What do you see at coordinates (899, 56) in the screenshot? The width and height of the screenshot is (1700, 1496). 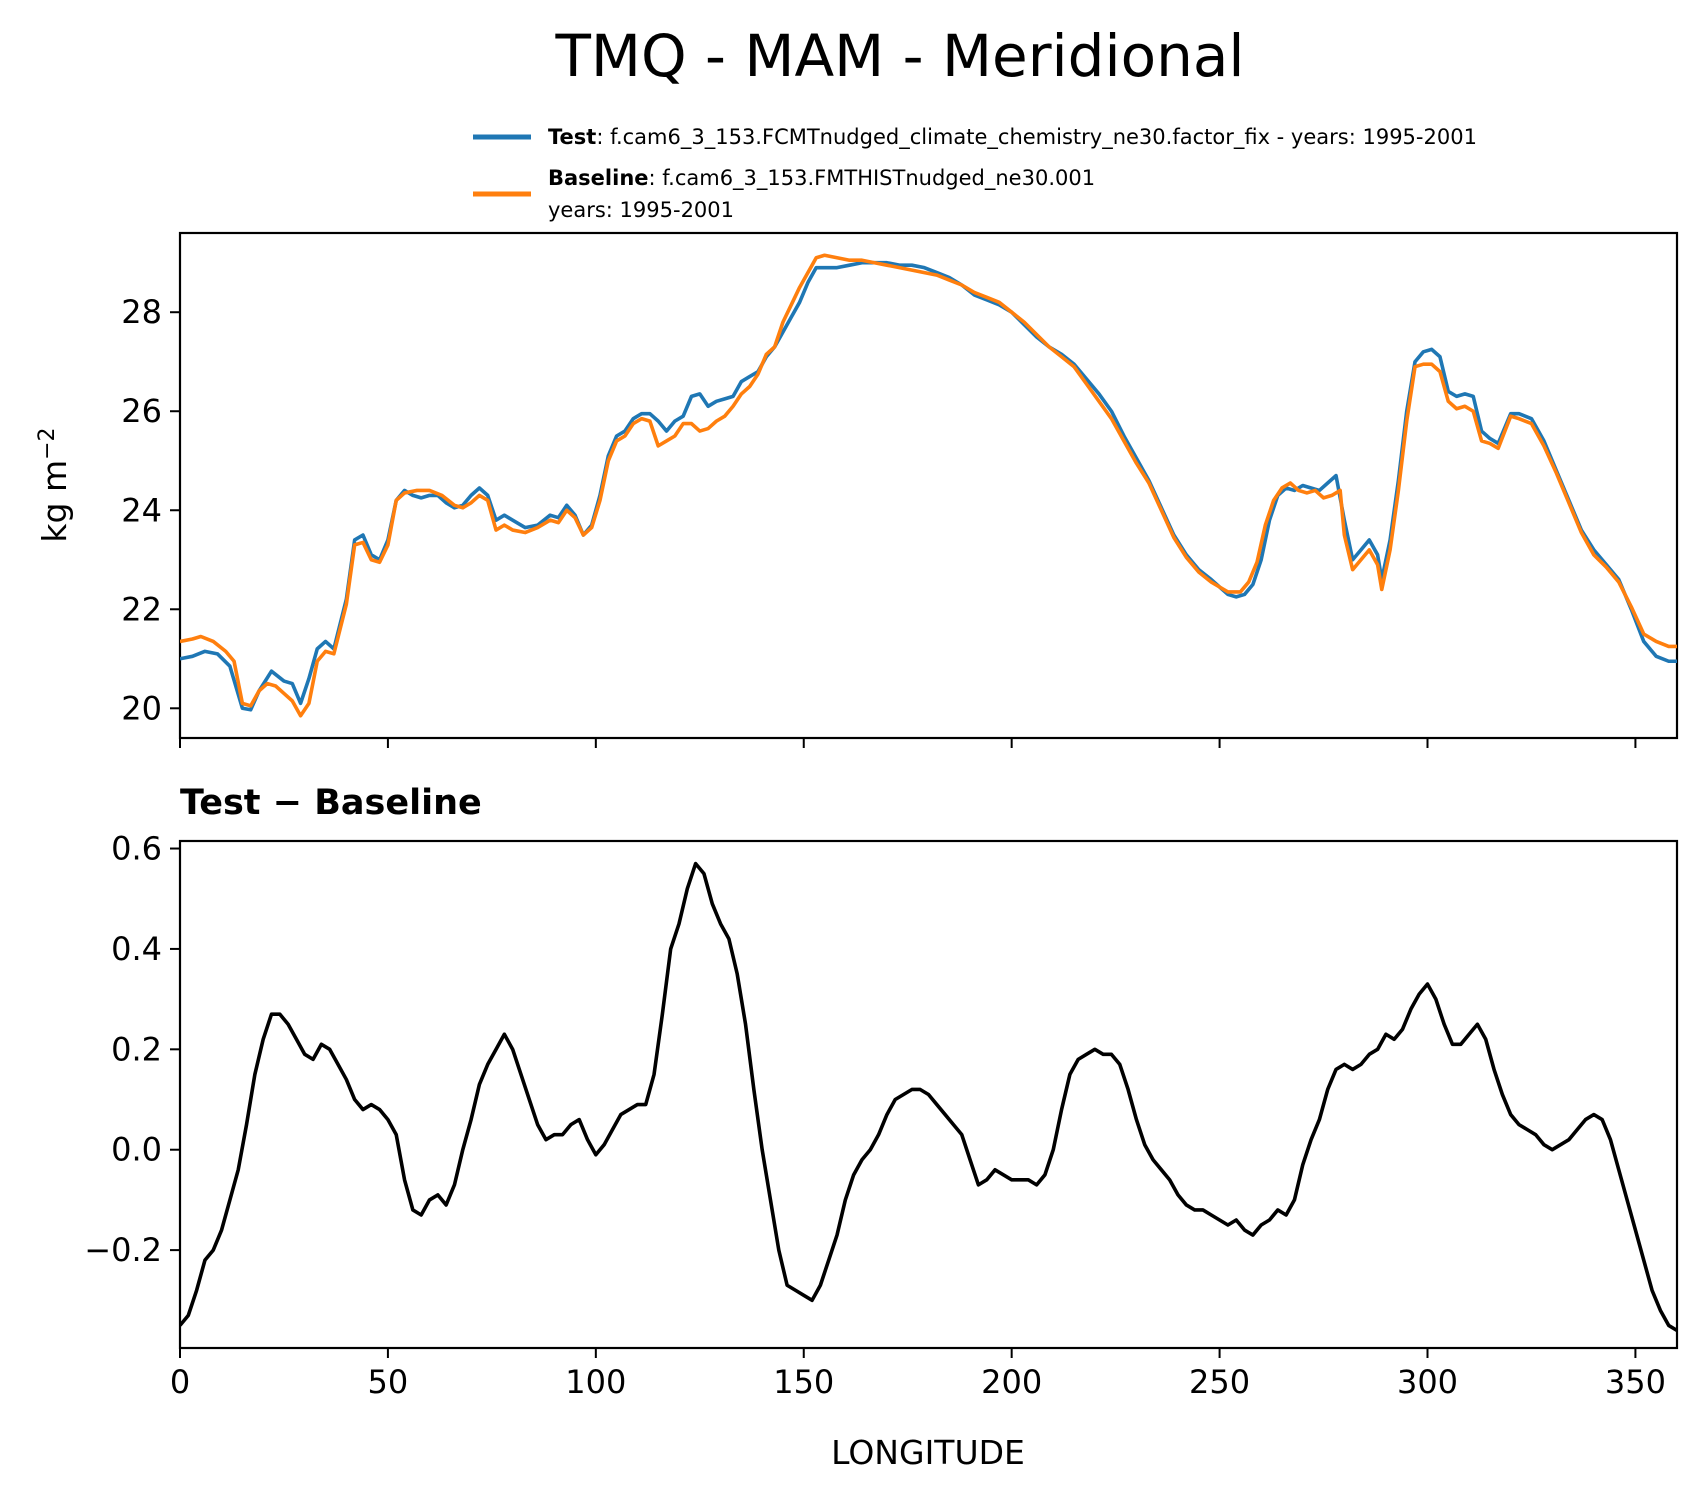 I see `figure-title: TMQ - MAM - Meridional` at bounding box center [899, 56].